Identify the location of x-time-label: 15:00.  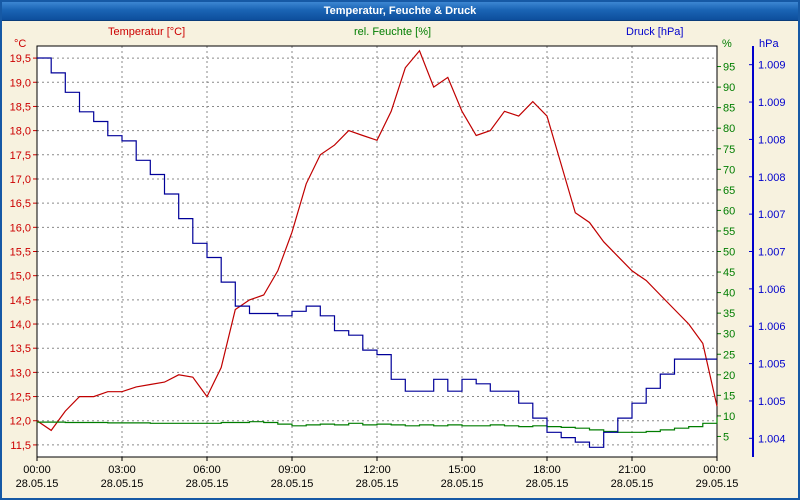
(462, 470).